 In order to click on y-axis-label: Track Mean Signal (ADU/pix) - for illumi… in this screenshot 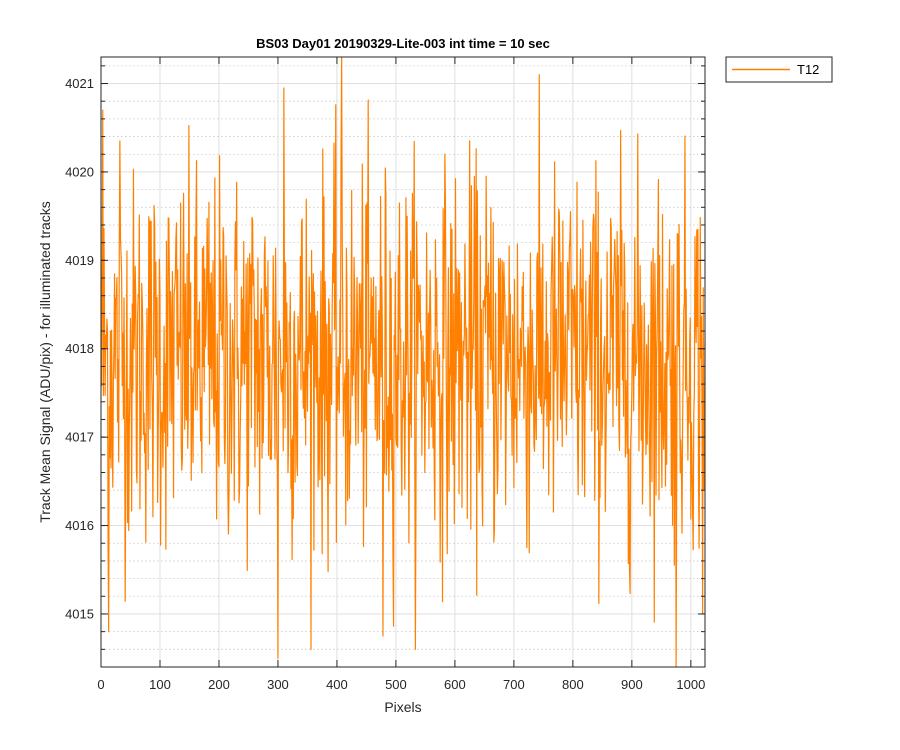, I will do `click(45, 362)`.